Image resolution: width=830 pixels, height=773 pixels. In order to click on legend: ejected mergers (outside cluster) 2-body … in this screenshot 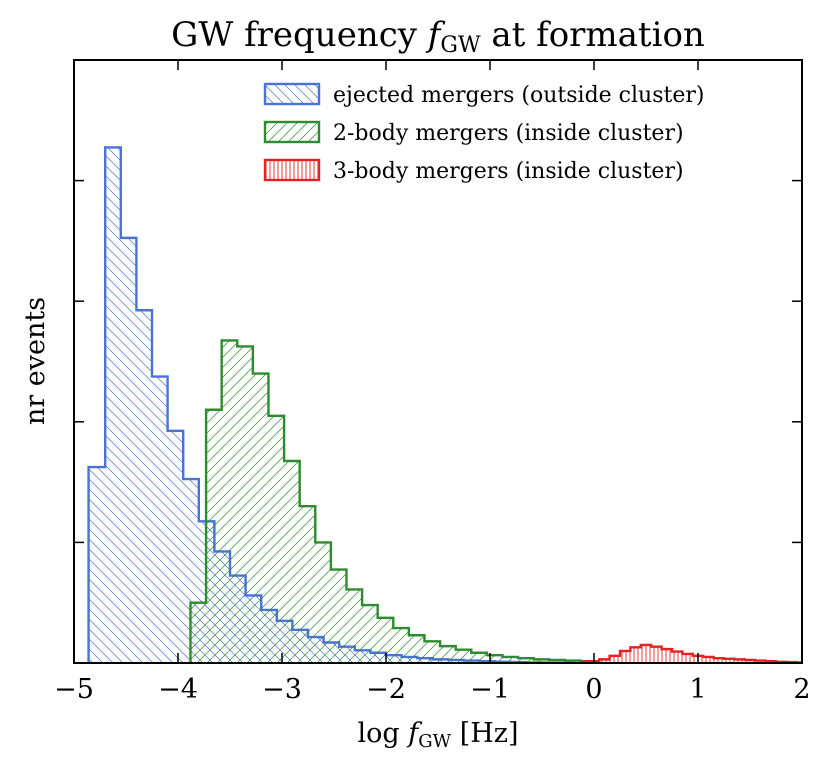, I will do `click(483, 133)`.